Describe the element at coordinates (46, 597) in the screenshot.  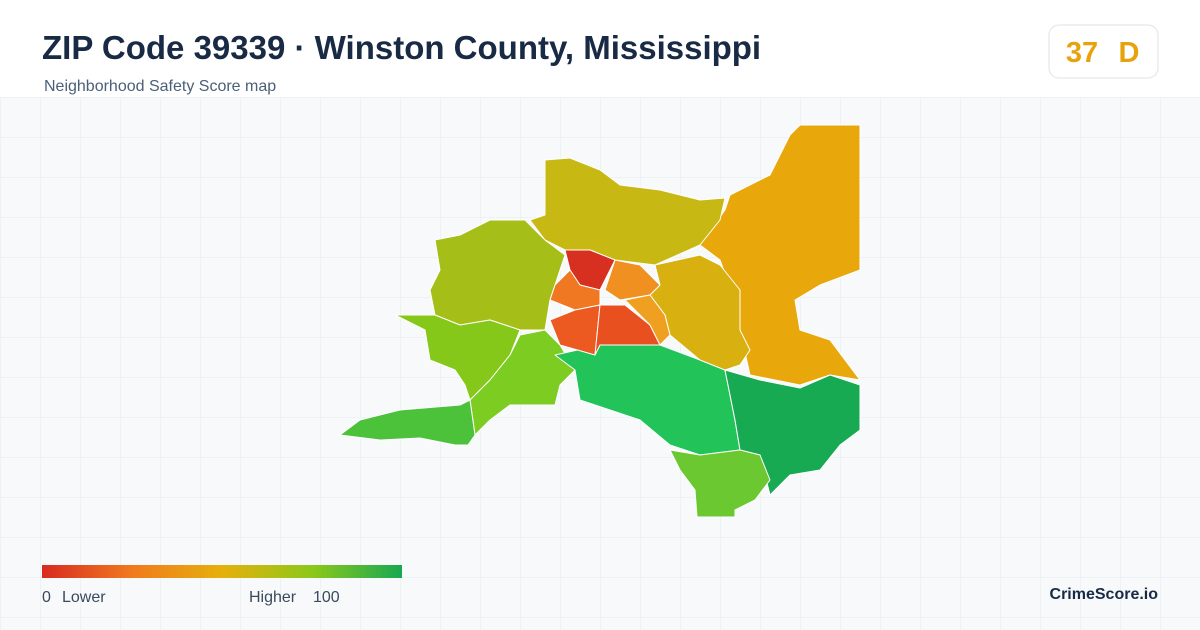
I see `legend-min: 0` at that location.